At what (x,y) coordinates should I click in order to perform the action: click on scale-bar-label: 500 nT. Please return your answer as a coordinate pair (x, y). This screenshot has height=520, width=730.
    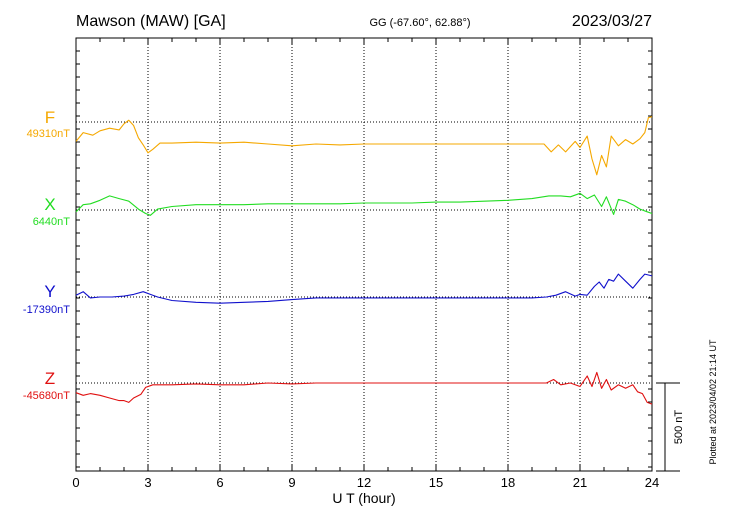
    Looking at the image, I should click on (679, 427).